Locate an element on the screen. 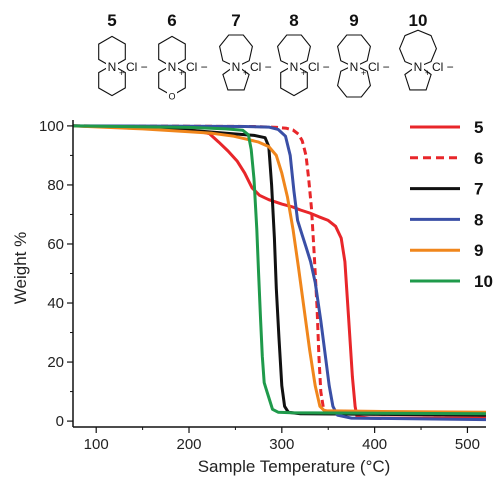 Image resolution: width=495 pixels, height=480 pixels. oxygen-atom: O is located at coordinates (171, 97).